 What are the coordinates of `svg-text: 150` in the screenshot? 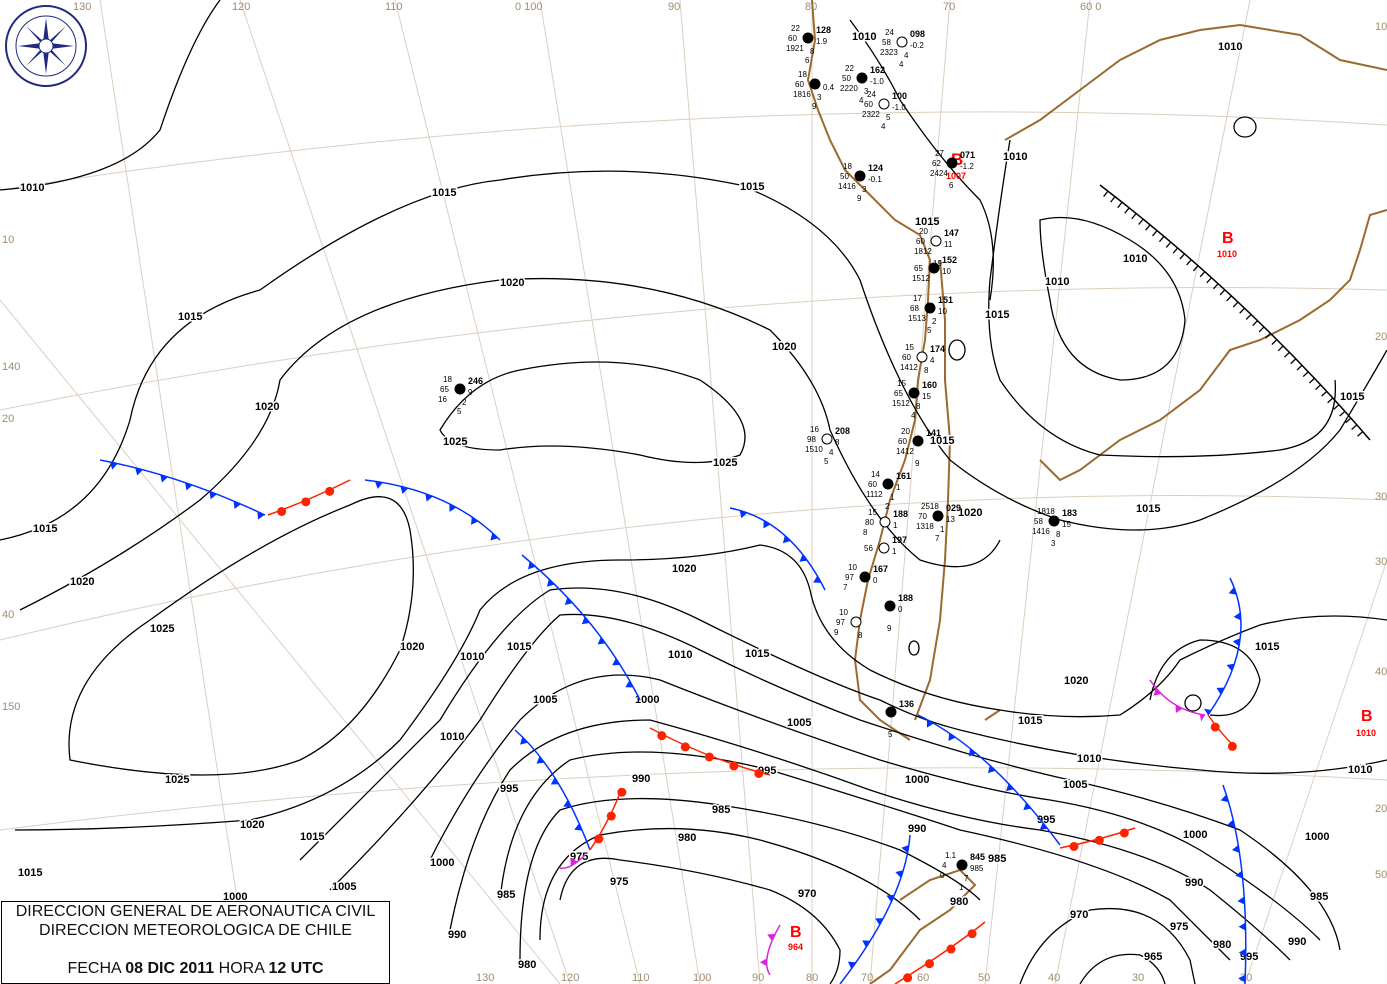 It's located at (11, 707).